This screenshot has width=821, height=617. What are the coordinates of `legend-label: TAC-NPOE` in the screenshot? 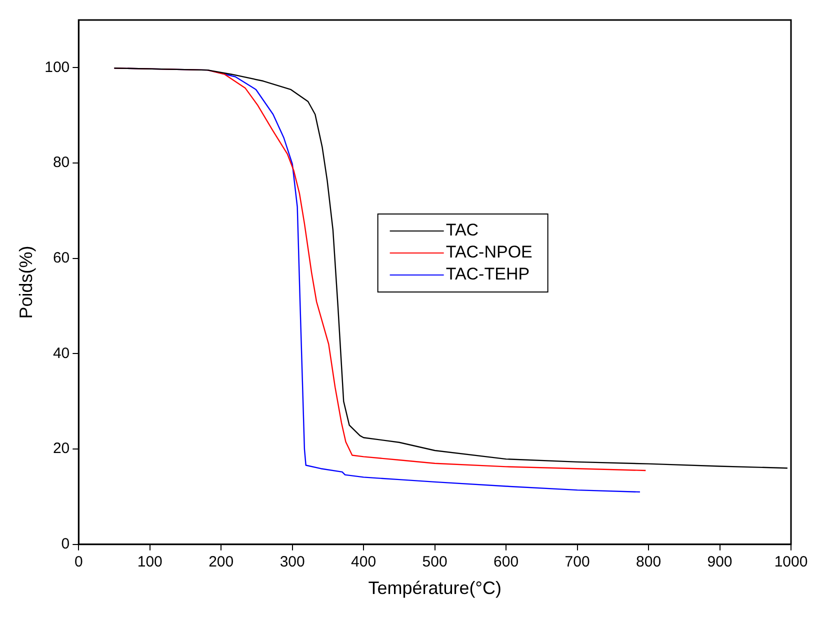 It's located at (489, 252).